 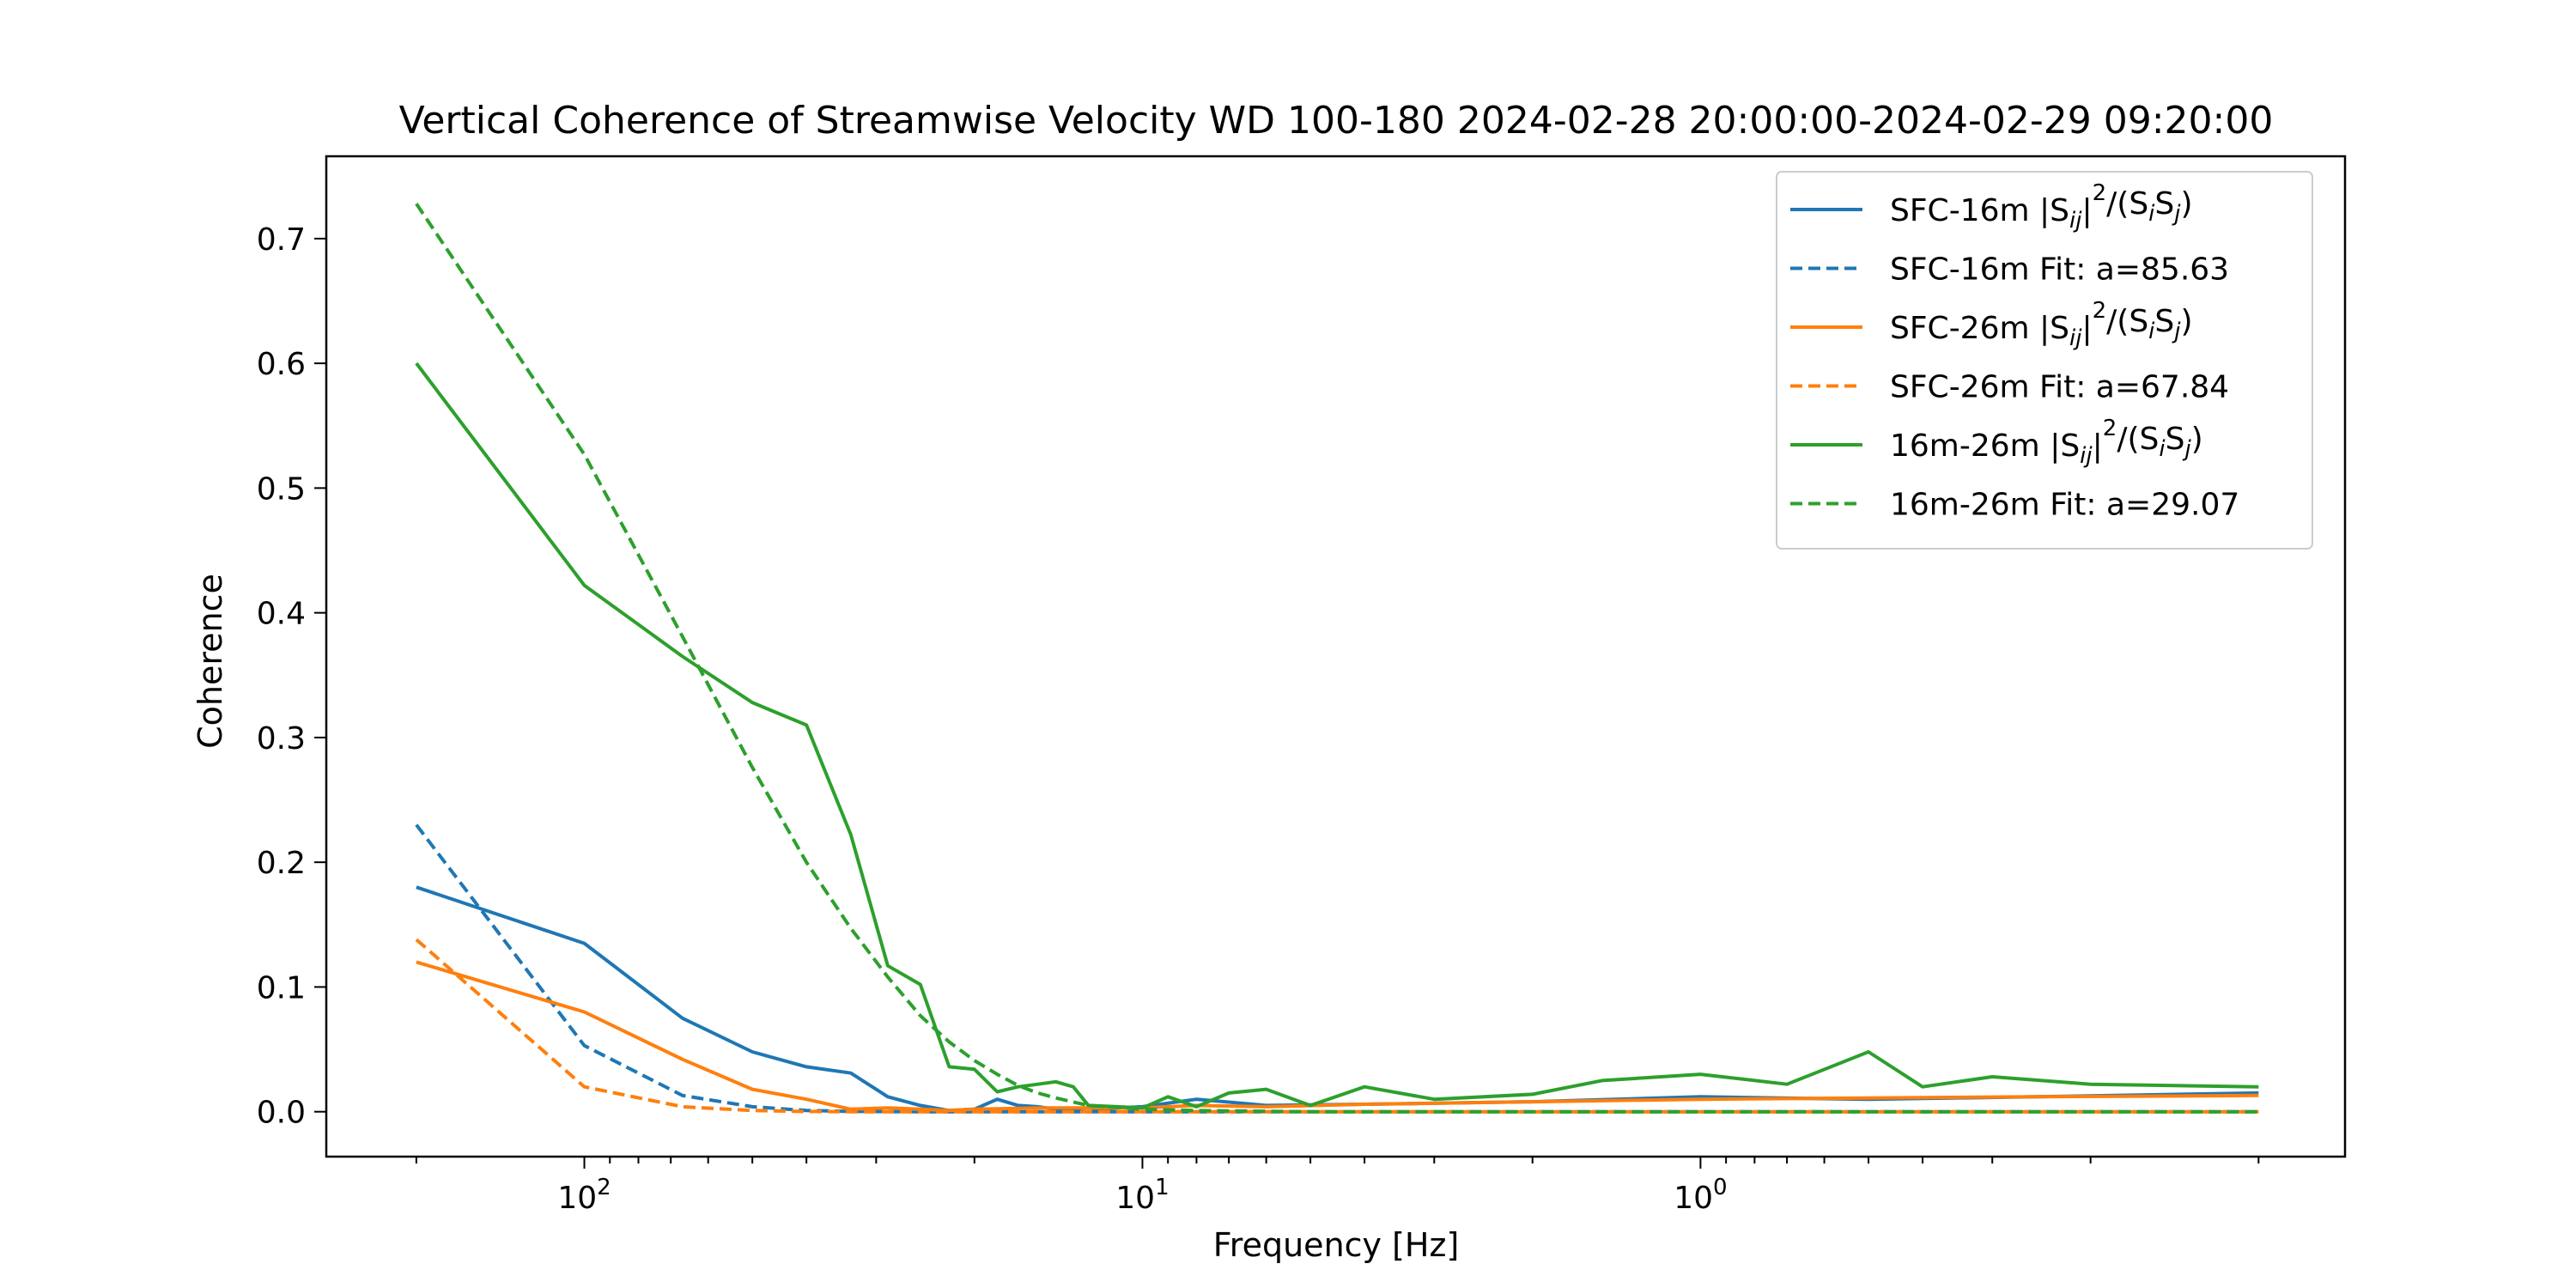 I want to click on legend-label: SFC-16m Fit: a=85.63, so click(x=2060, y=270).